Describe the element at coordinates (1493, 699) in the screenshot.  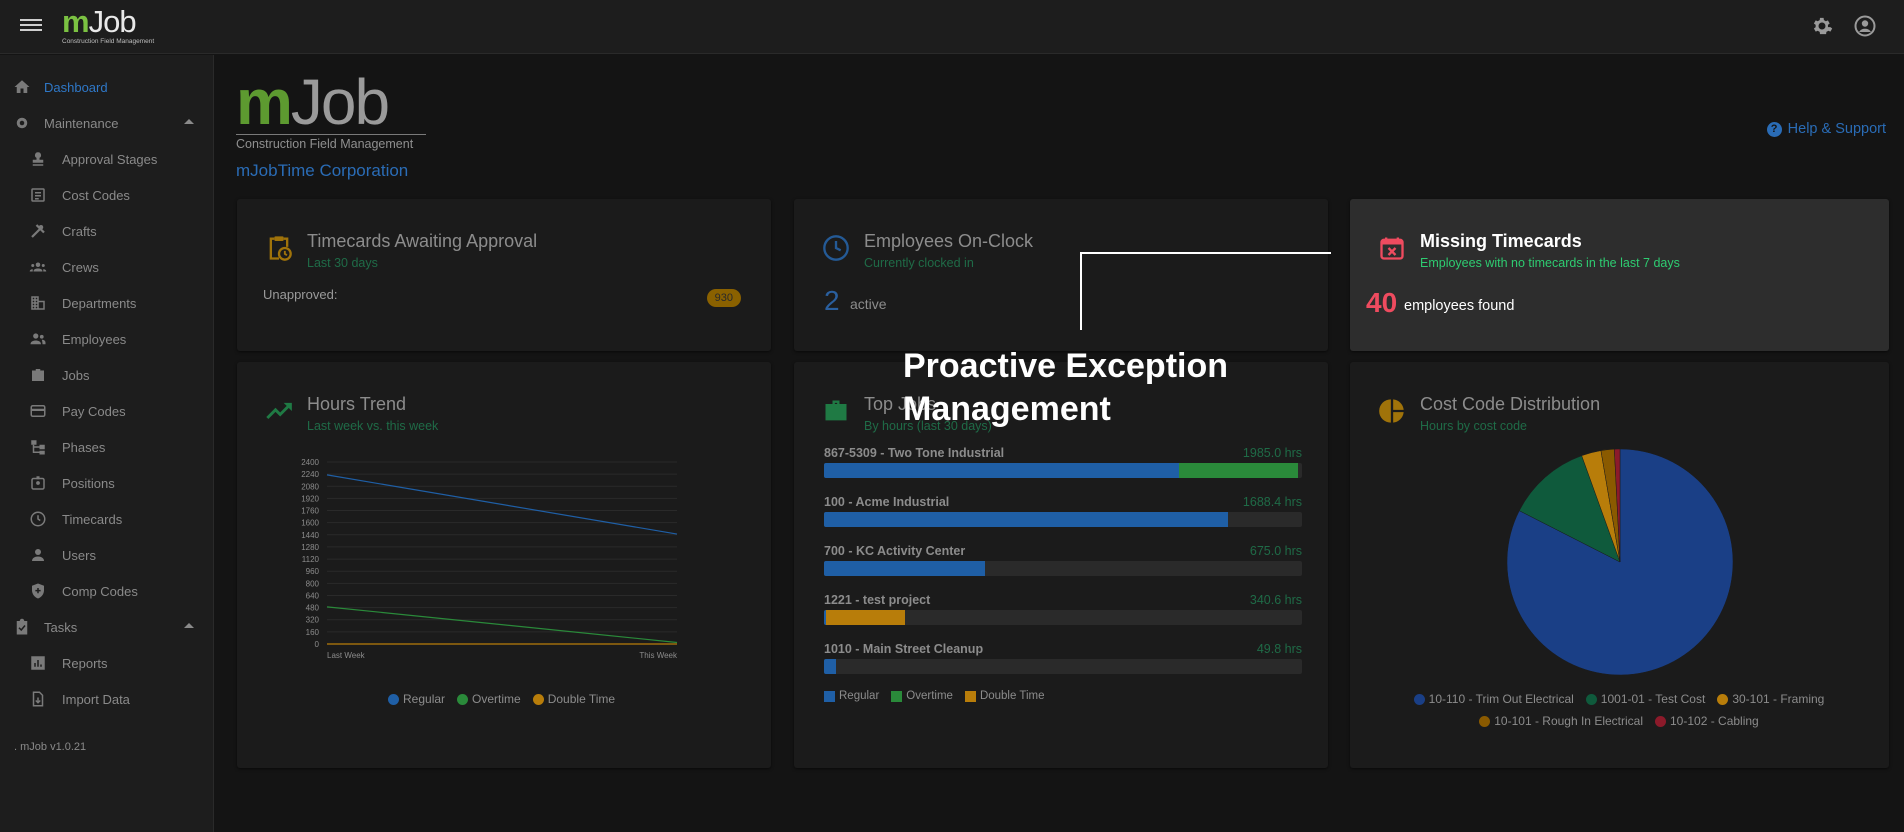
I see `legend-item-trim-out-electrical: 10-110 - Trim Out Electrical` at that location.